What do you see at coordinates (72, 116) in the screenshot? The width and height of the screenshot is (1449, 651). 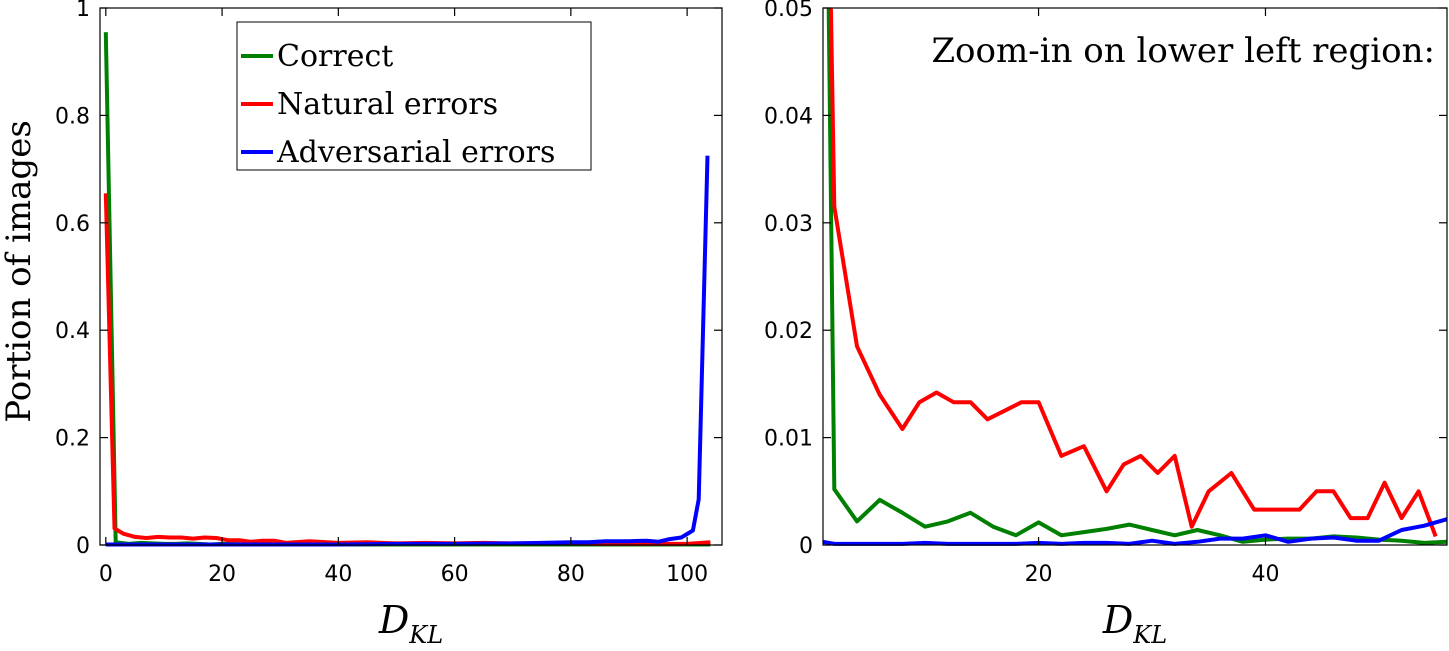 I see `left-y-tick-label: 0.8` at bounding box center [72, 116].